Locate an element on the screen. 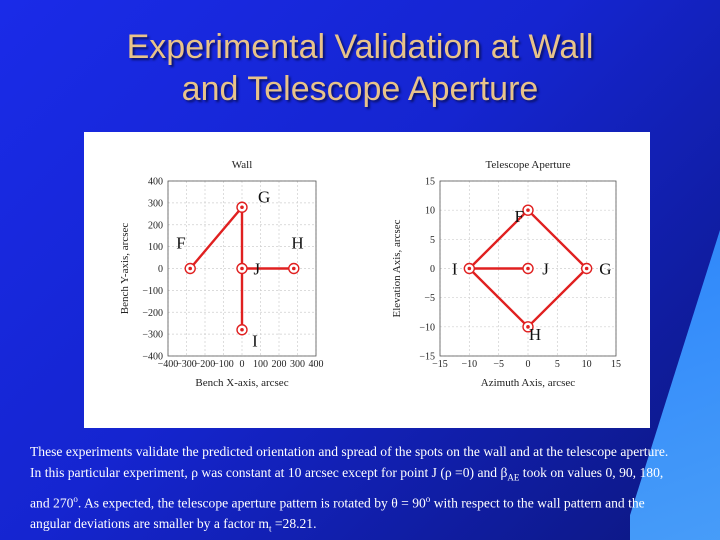 Image resolution: width=720 pixels, height=540 pixels. caption-text-3: =0) and is located at coordinates (476, 472).